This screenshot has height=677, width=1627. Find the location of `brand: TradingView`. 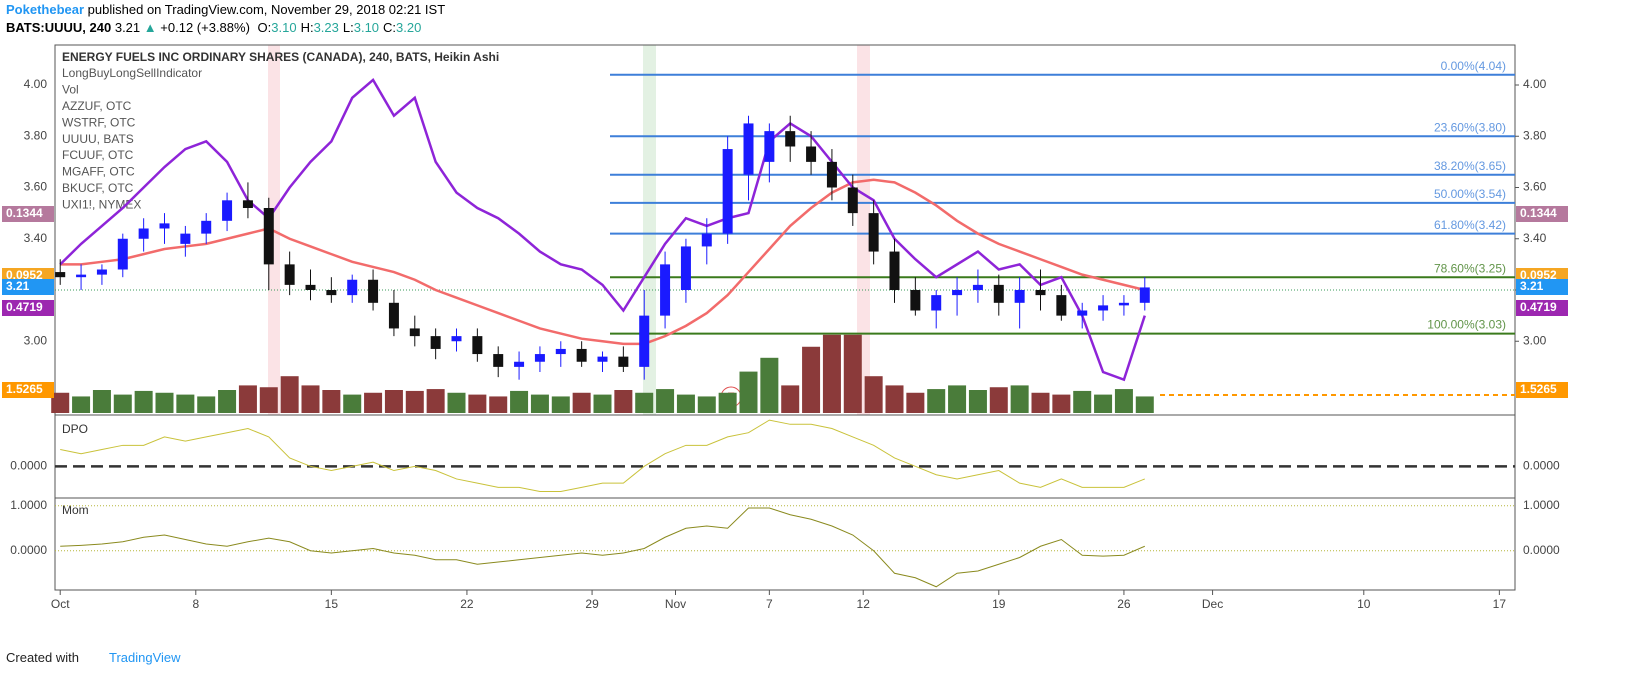

brand: TradingView is located at coordinates (144, 657).